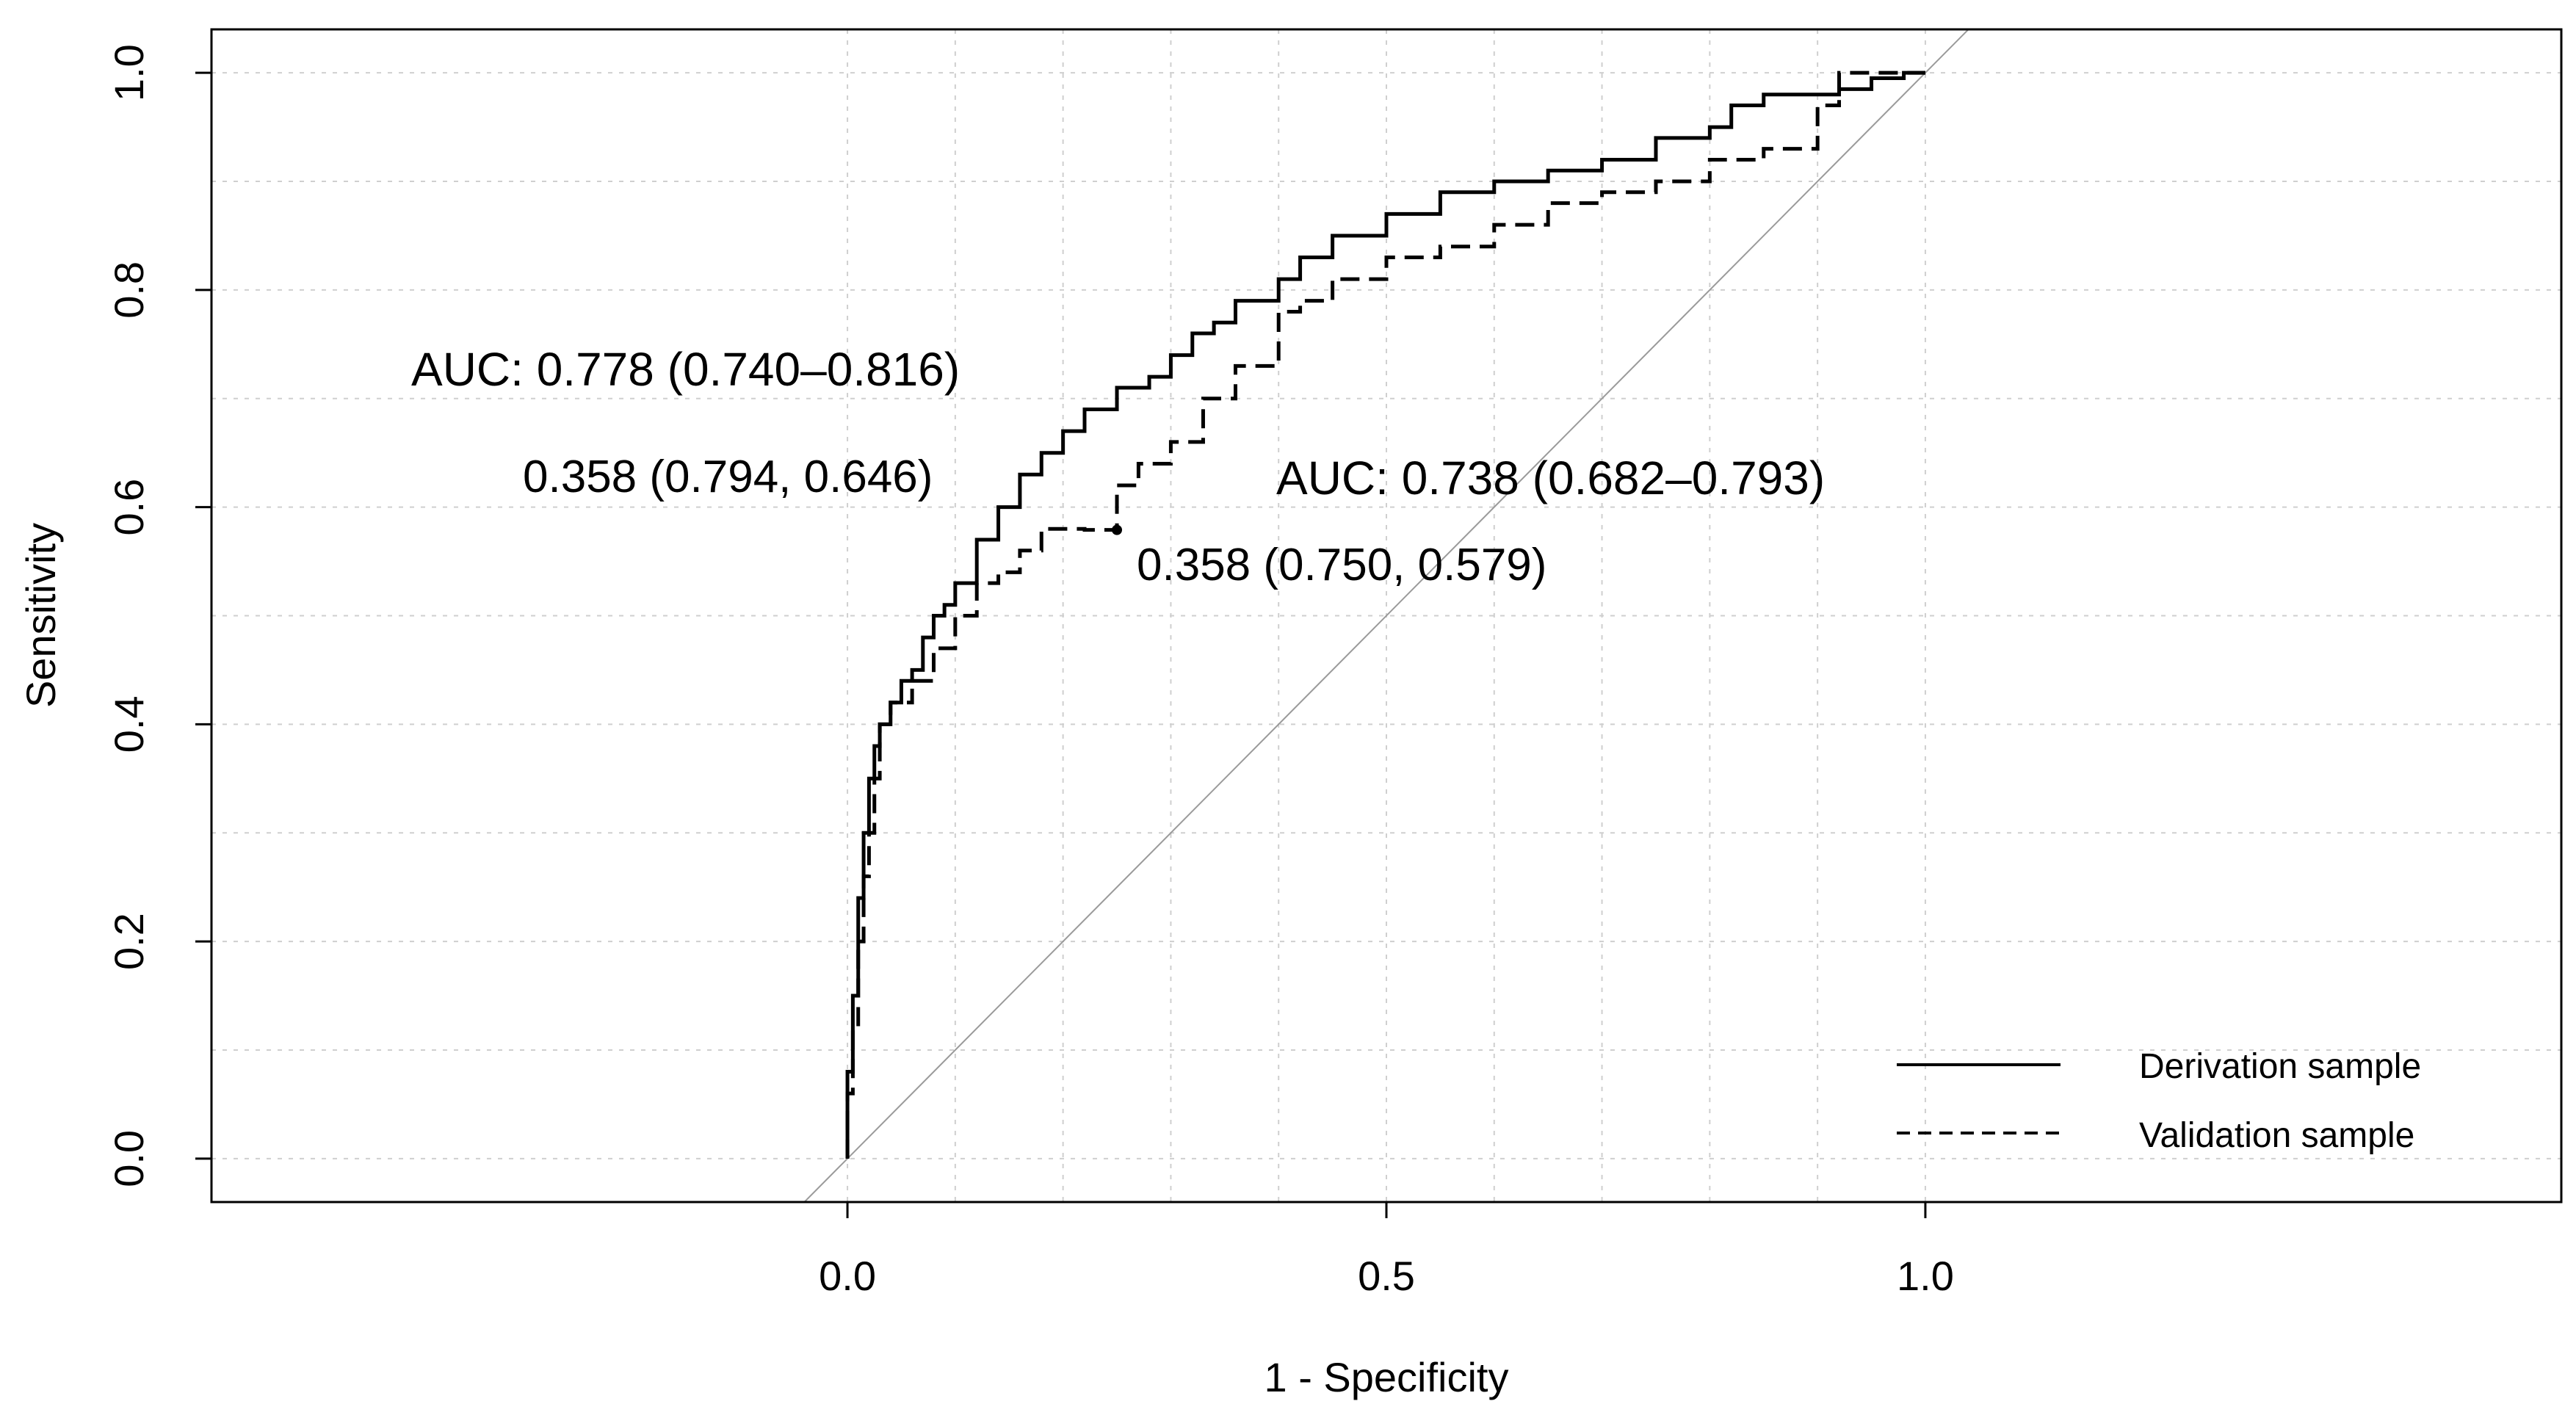 This screenshot has width=2576, height=1426. Describe the element at coordinates (1386, 1276) in the screenshot. I see `x-tick-label: 0.5` at that location.